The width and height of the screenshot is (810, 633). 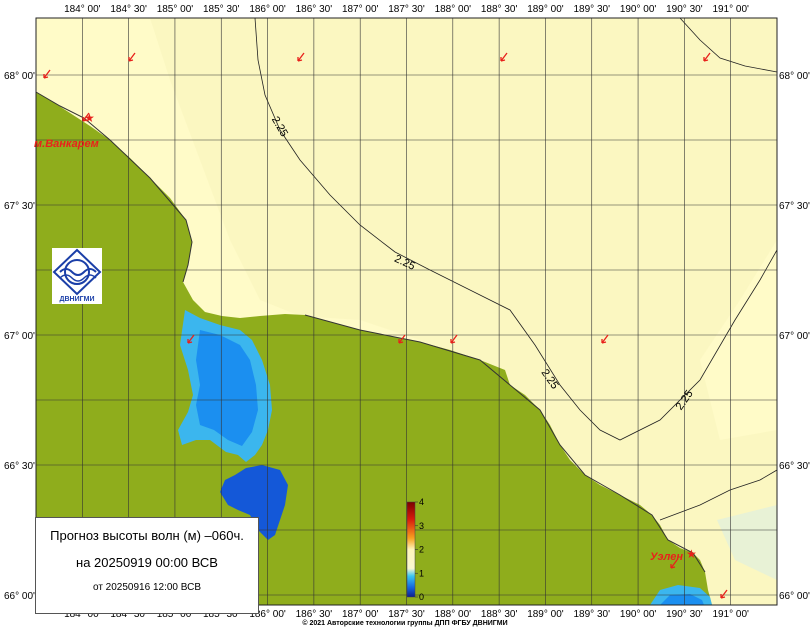 What do you see at coordinates (314, 614) in the screenshot?
I see `lon-label-bottom: 186° 30'` at bounding box center [314, 614].